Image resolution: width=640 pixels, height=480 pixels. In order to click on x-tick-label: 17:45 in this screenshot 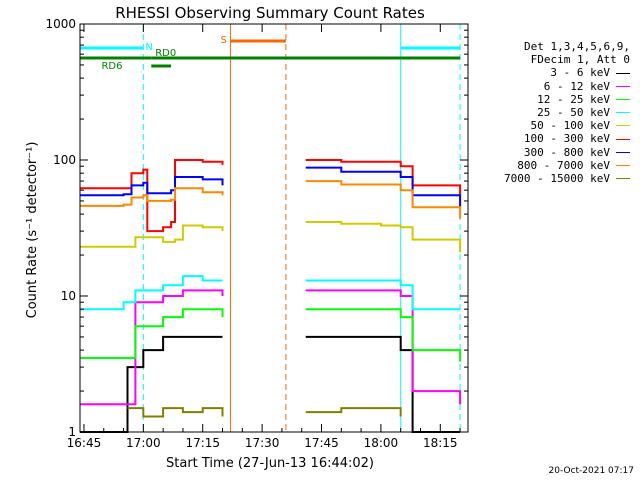, I will do `click(321, 443)`.